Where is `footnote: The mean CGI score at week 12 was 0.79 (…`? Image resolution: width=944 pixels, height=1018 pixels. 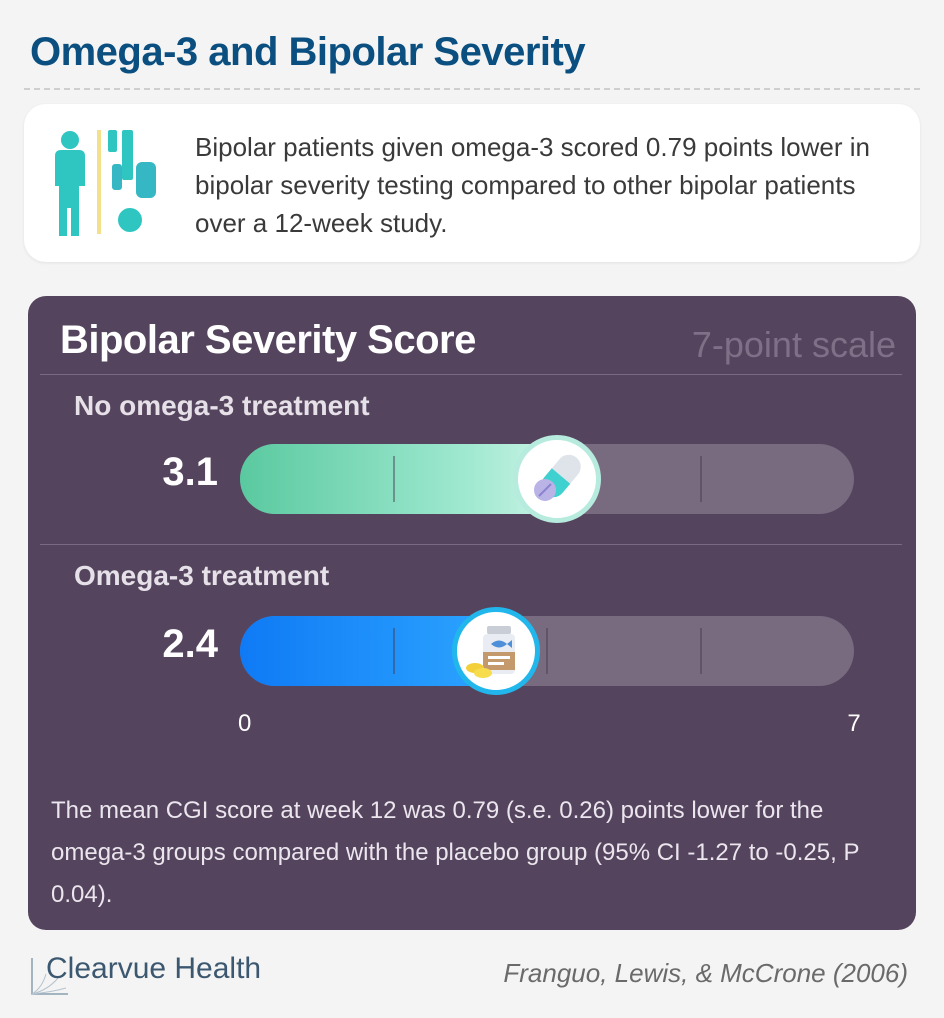 footnote: The mean CGI score at week 12 was 0.79 (… is located at coordinates (455, 852).